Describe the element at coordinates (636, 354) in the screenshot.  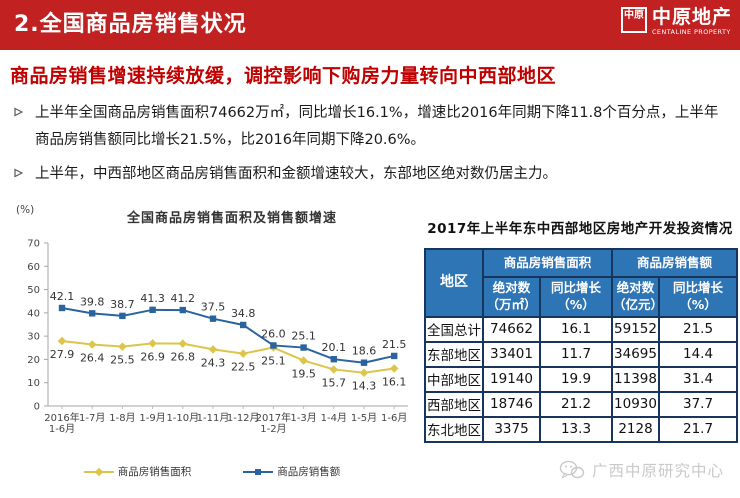
I see `table-cell: 34695` at that location.